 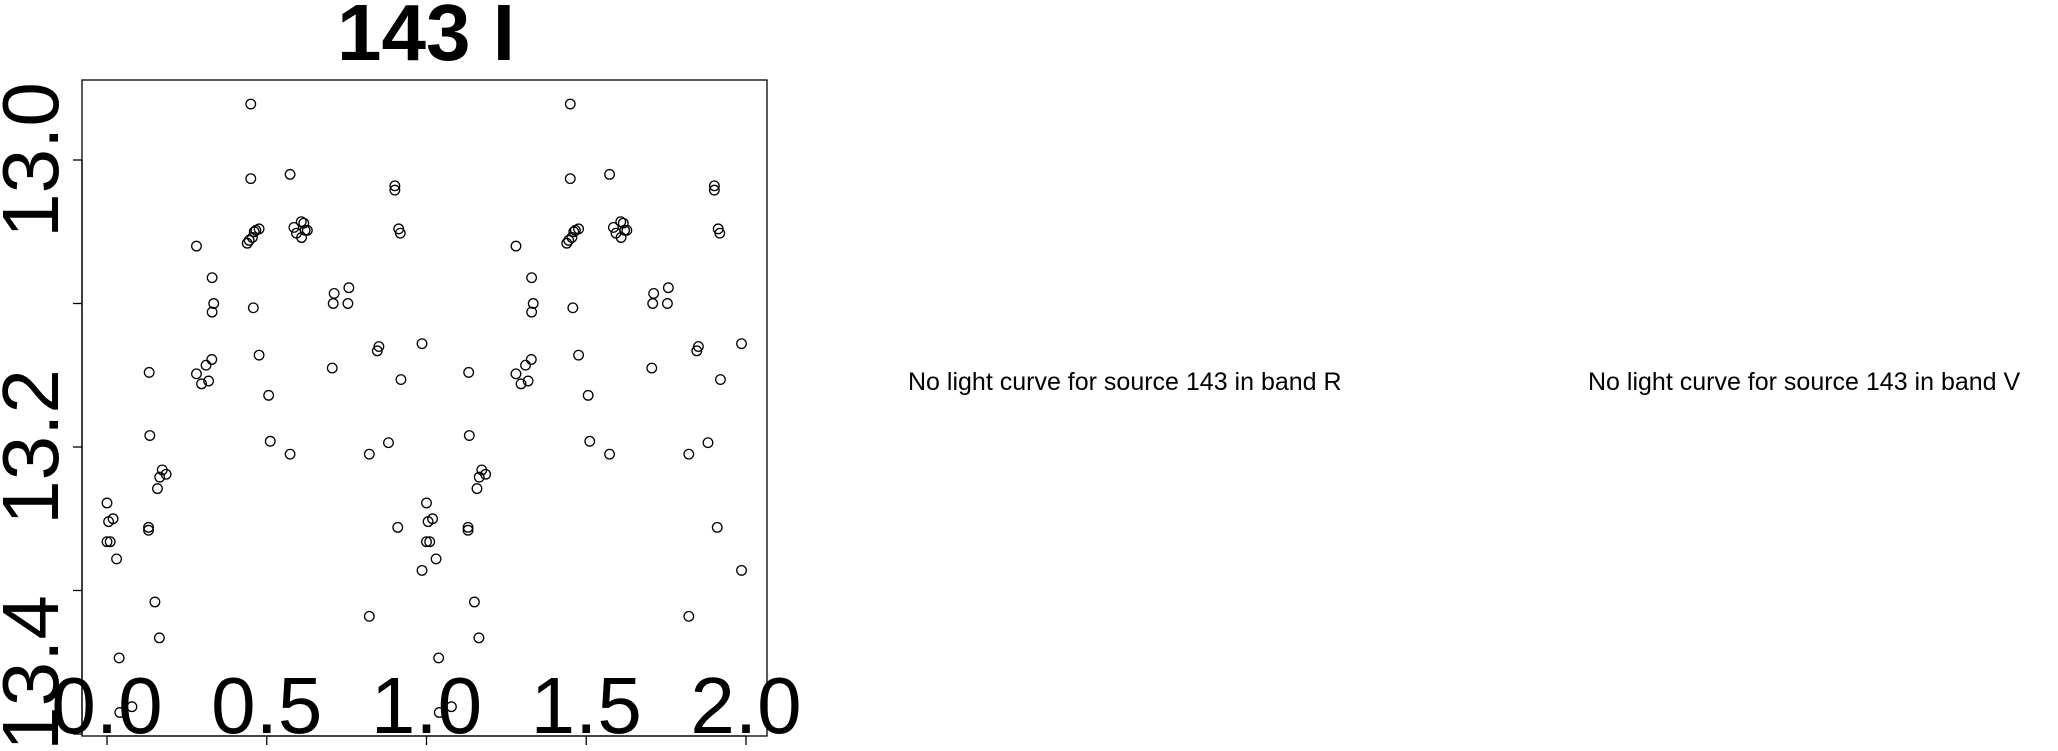 I want to click on y-tick-label: 13.2, so click(x=37, y=447).